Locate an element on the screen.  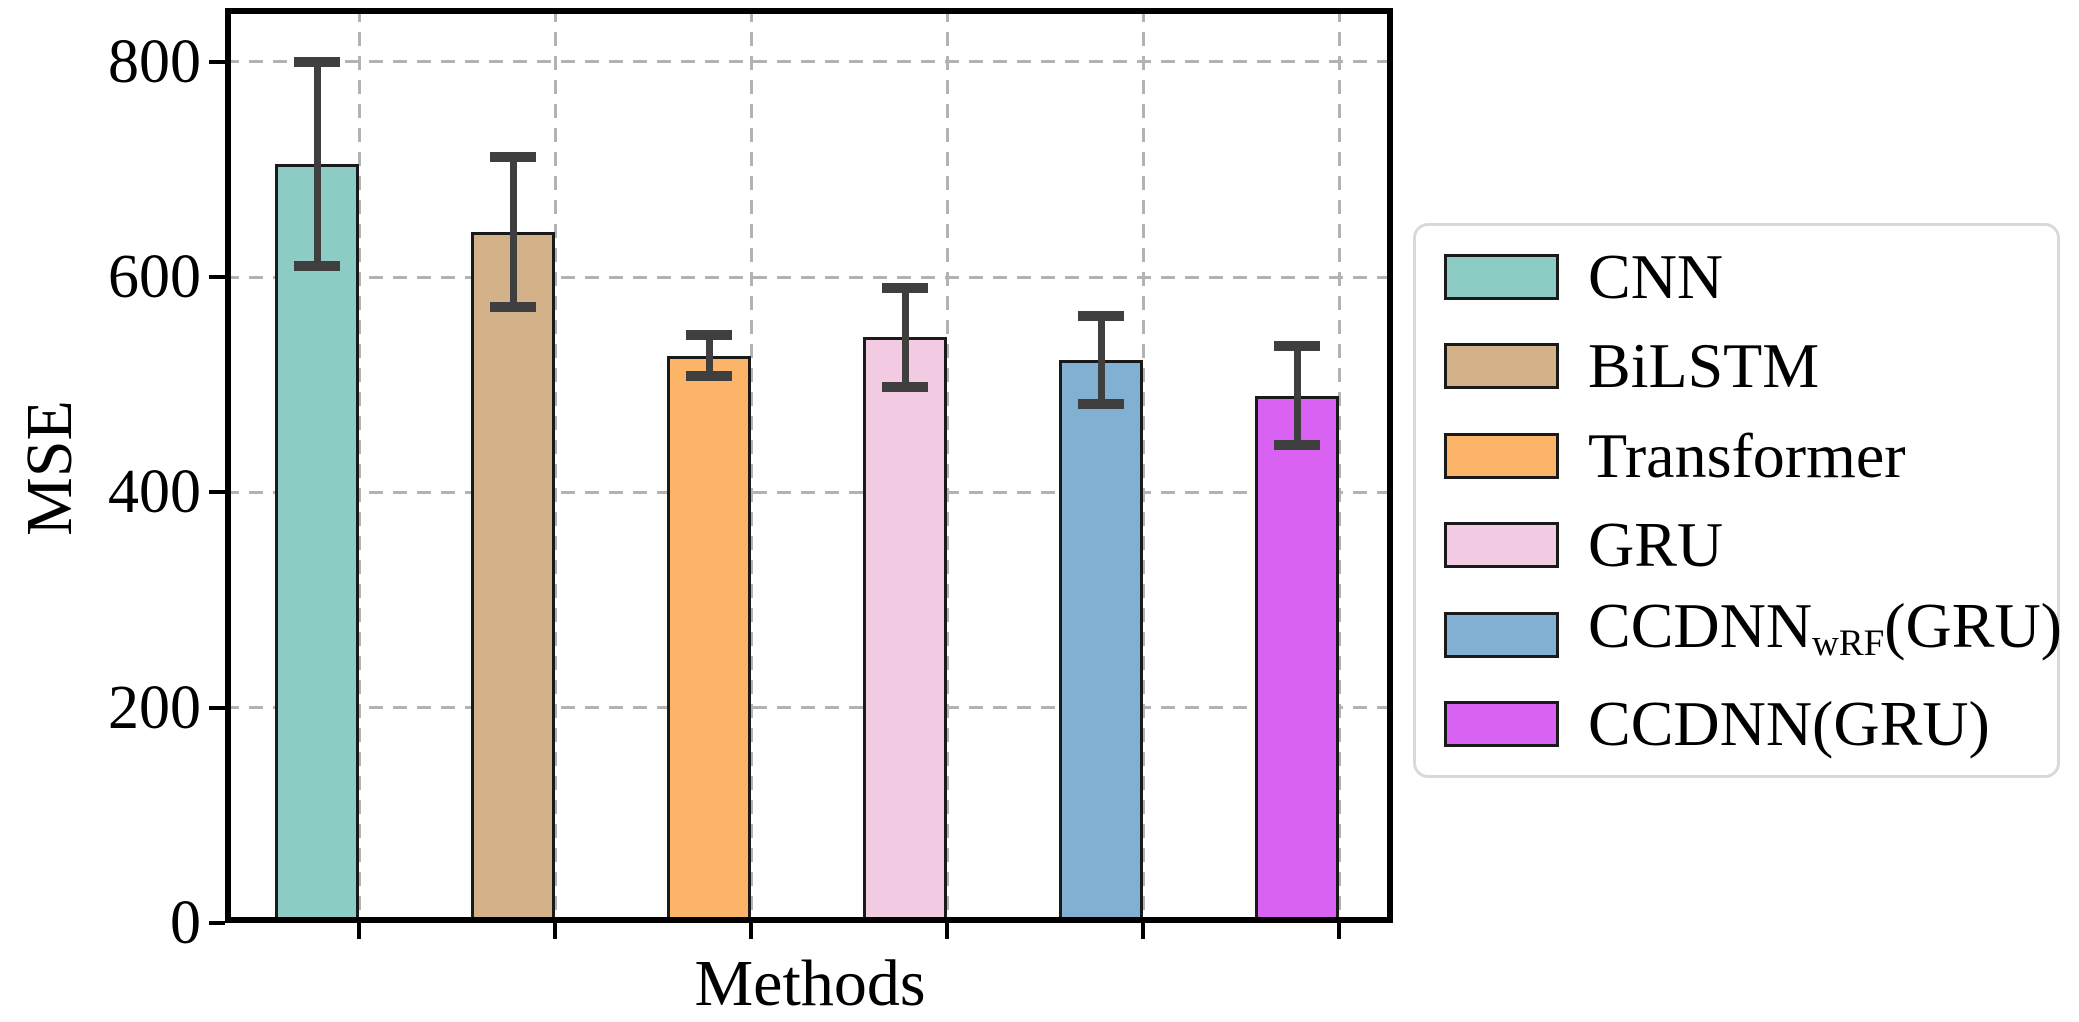
error-bar-bottom-cap-cnn is located at coordinates (317, 266).